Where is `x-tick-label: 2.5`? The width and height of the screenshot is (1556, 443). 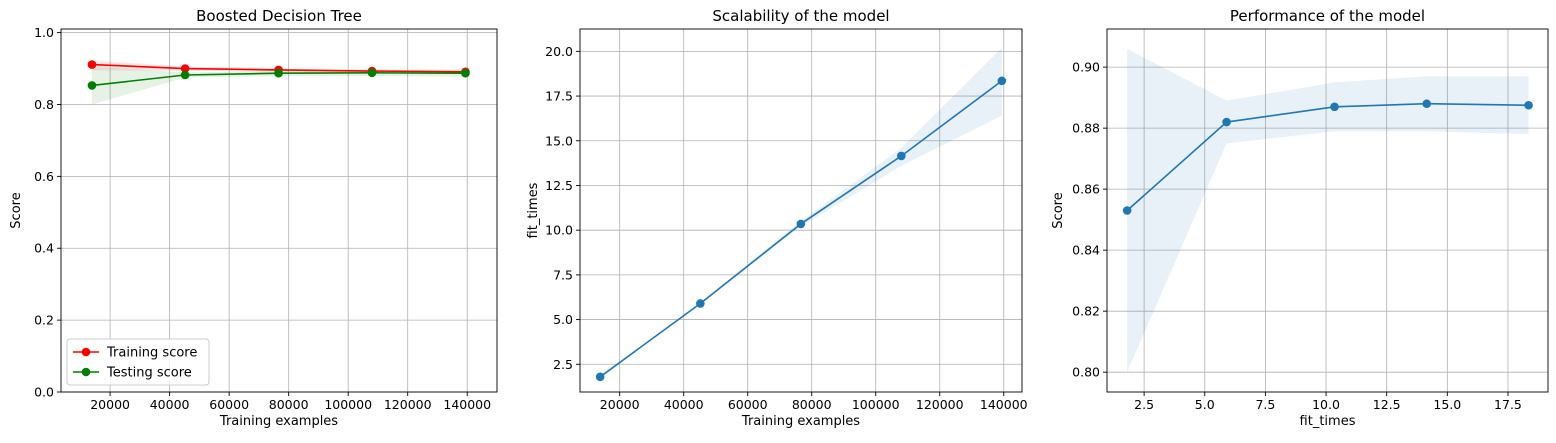
x-tick-label: 2.5 is located at coordinates (1144, 404).